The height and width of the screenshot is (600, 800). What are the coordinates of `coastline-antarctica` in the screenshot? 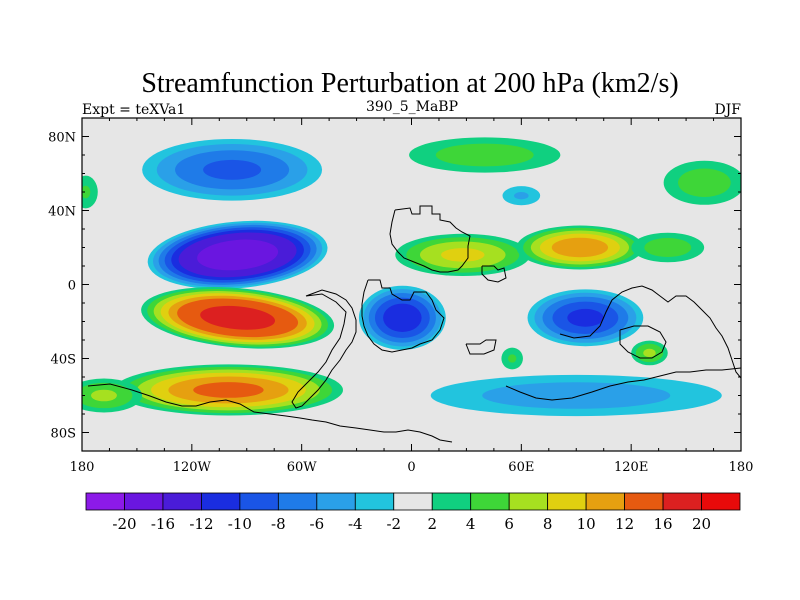 It's located at (270, 413).